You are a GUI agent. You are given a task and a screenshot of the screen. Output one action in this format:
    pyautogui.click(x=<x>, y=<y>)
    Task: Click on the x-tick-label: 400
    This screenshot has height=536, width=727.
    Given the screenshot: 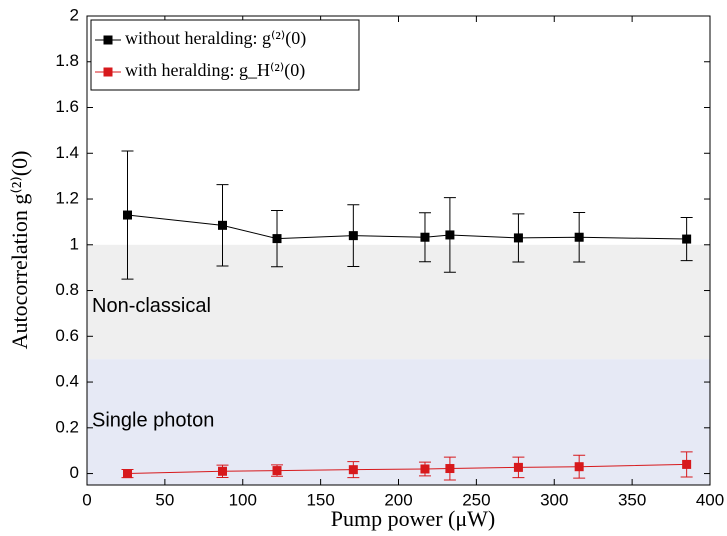 What is the action you would take?
    pyautogui.click(x=710, y=499)
    